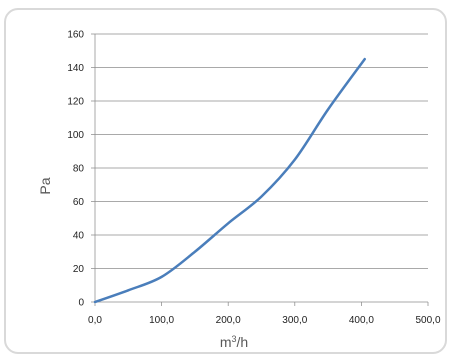 The width and height of the screenshot is (451, 360). What do you see at coordinates (81, 303) in the screenshot?
I see `y-tick-label: 0` at bounding box center [81, 303].